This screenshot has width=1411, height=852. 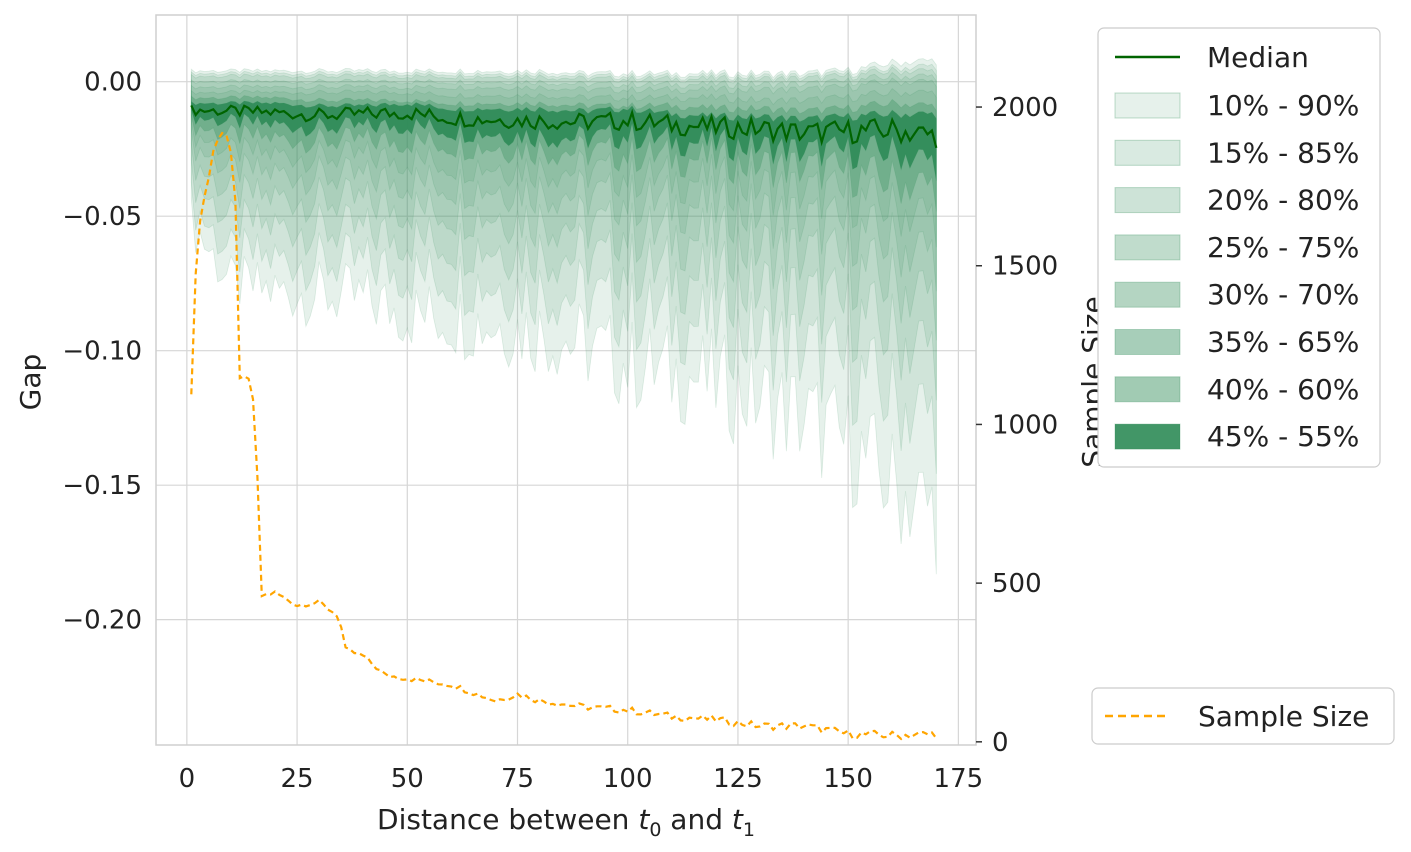 I want to click on x-axis-label-part: and, so click(x=696, y=819).